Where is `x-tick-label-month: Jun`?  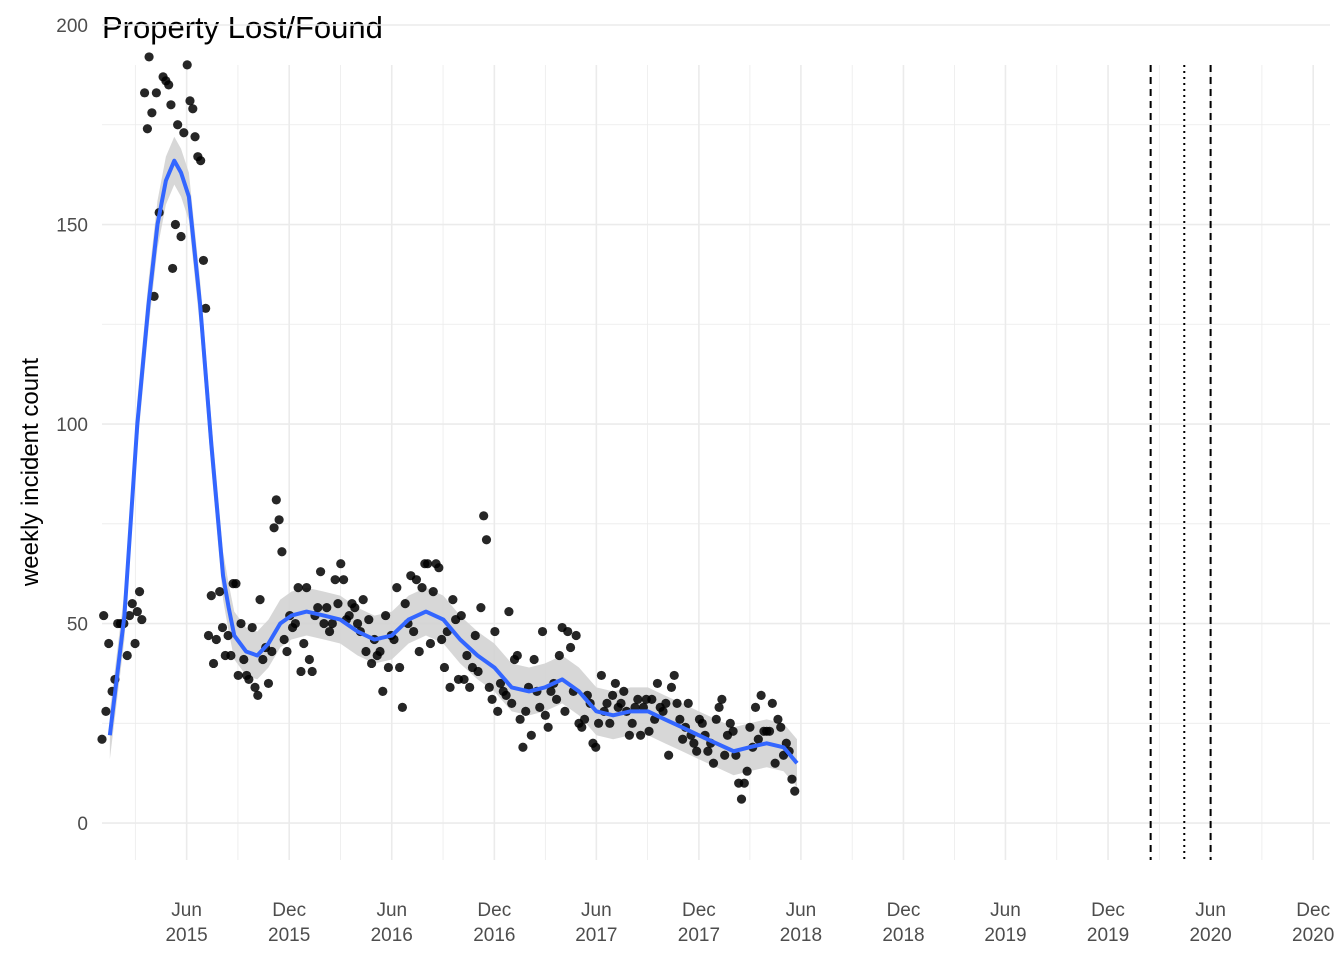 x-tick-label-month: Jun is located at coordinates (801, 910).